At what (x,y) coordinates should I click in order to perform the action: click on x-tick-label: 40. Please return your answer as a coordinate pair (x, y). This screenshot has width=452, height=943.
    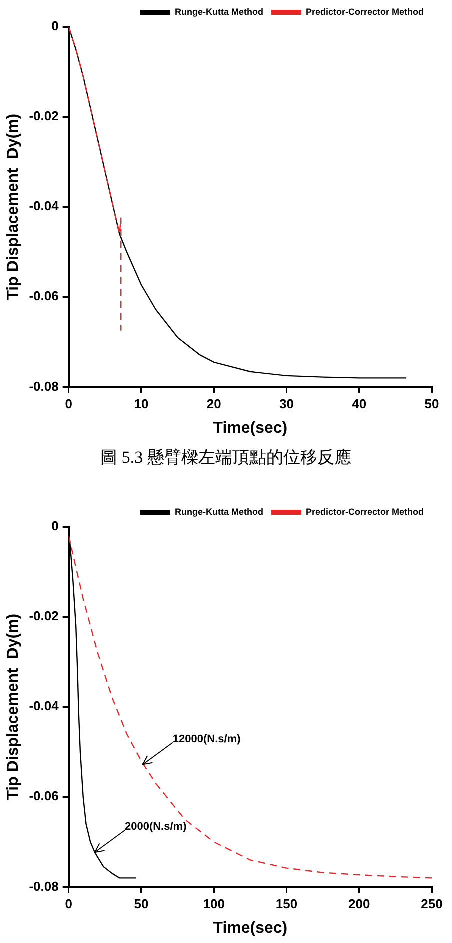
    Looking at the image, I should click on (359, 404).